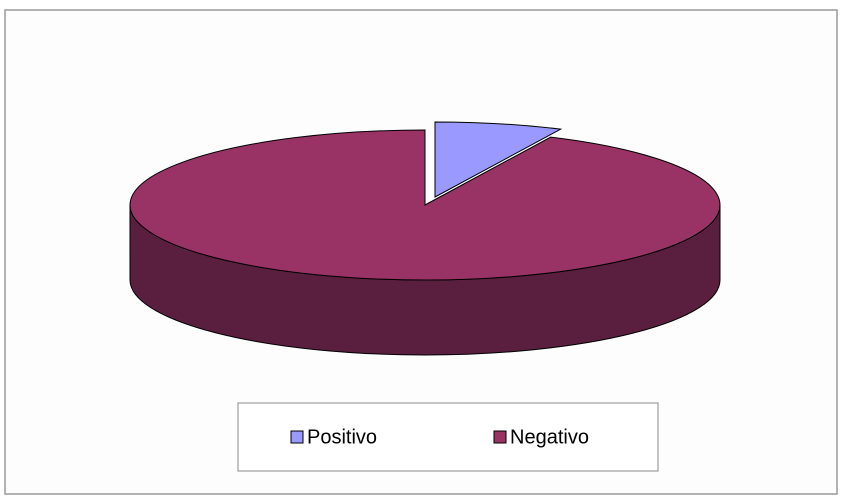  I want to click on legend-label: Negativo, so click(549, 437).